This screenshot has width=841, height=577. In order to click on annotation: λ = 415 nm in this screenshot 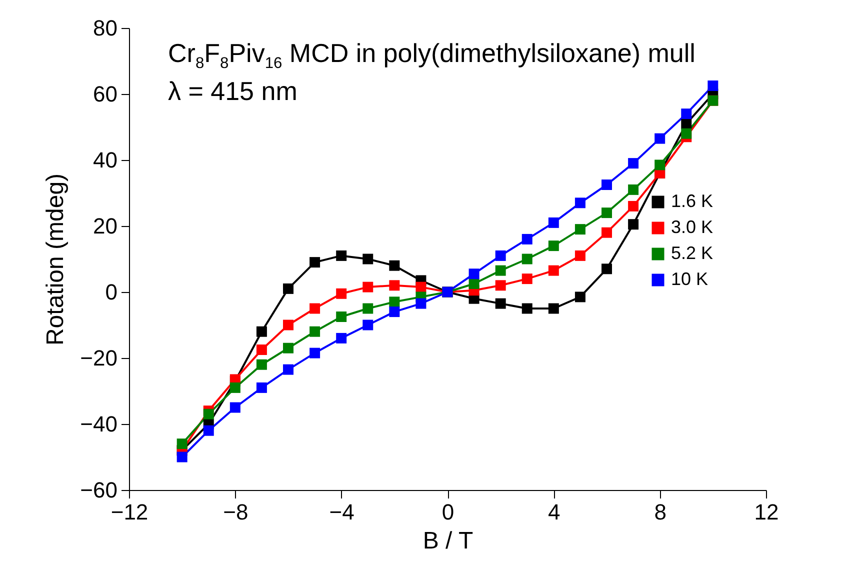, I will do `click(233, 91)`.